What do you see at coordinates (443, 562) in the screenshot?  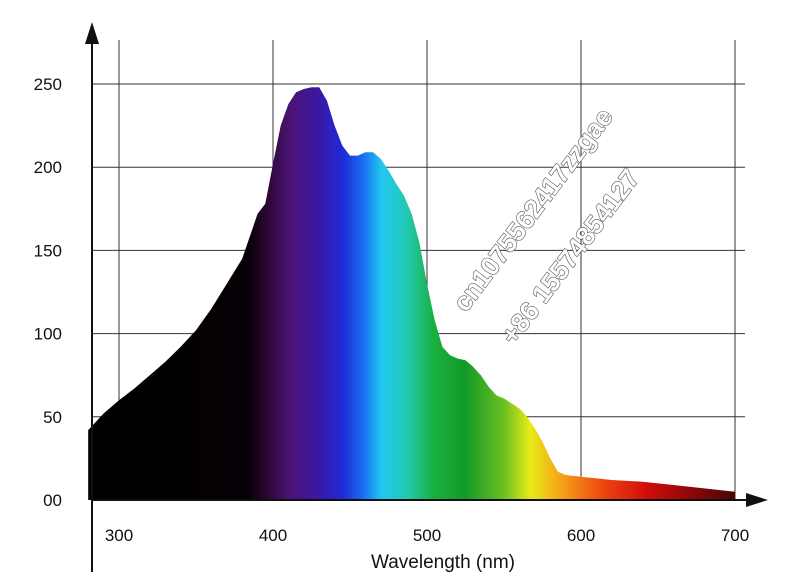 I see `x-axis-label: Wavelength (nm)` at bounding box center [443, 562].